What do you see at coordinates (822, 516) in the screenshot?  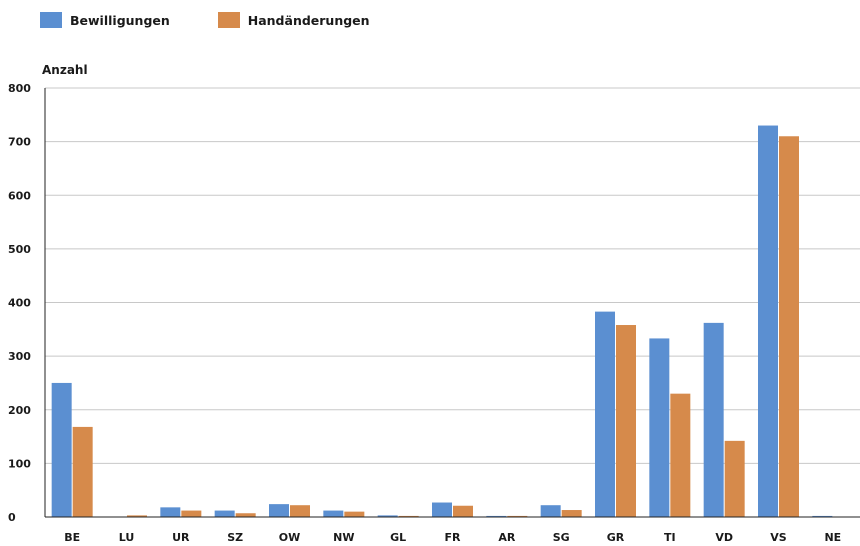 I see `bar-ne-bewilligungen` at bounding box center [822, 516].